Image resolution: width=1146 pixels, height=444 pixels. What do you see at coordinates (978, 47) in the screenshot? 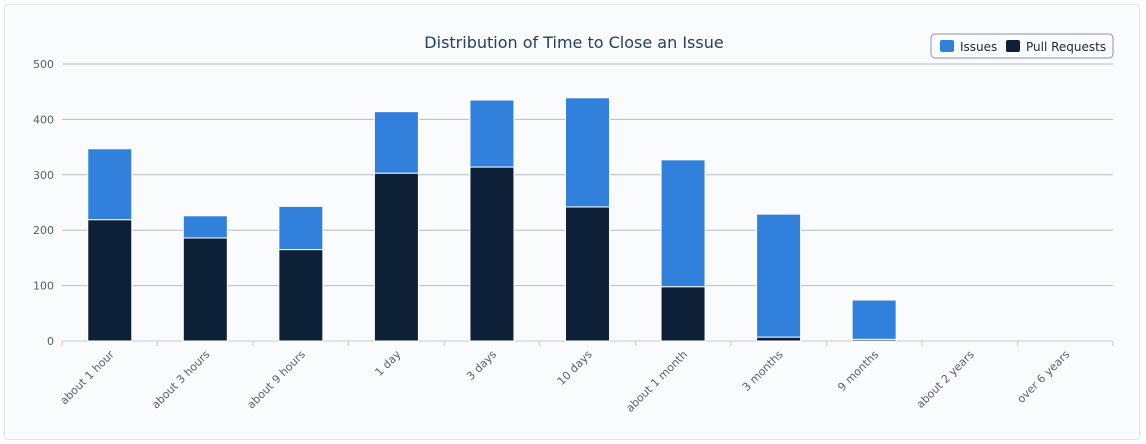
I see `legend-label-issues: Issues` at bounding box center [978, 47].